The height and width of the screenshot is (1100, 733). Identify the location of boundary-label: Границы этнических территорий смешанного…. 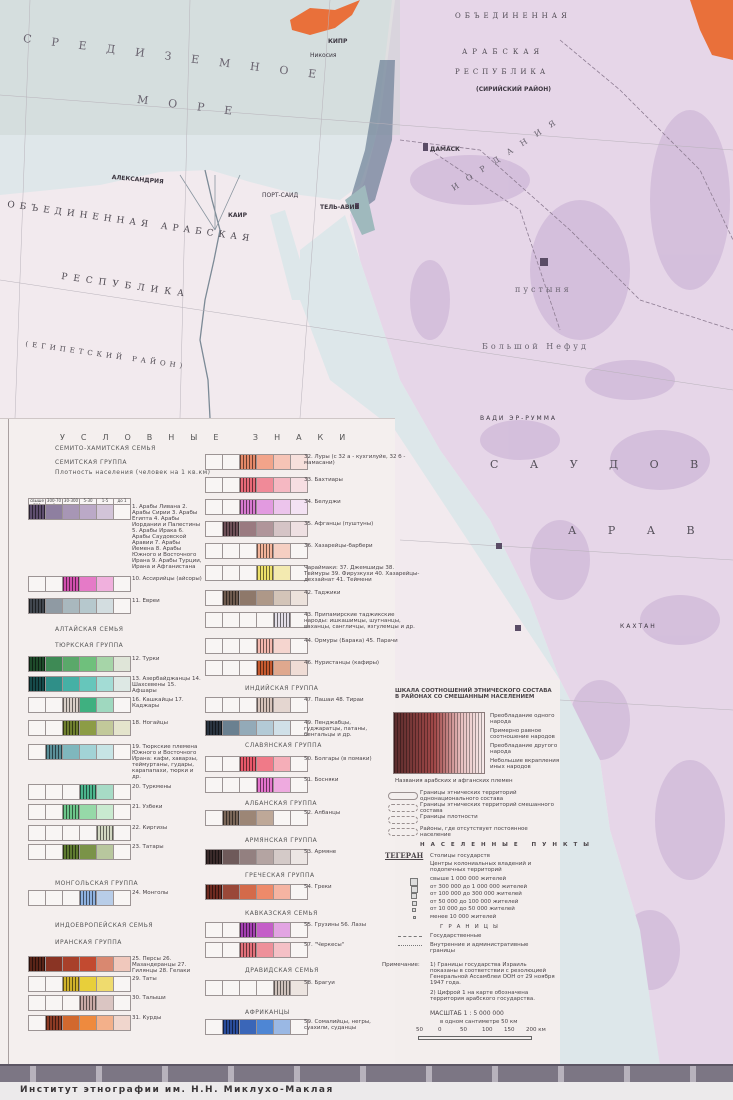
(487, 808).